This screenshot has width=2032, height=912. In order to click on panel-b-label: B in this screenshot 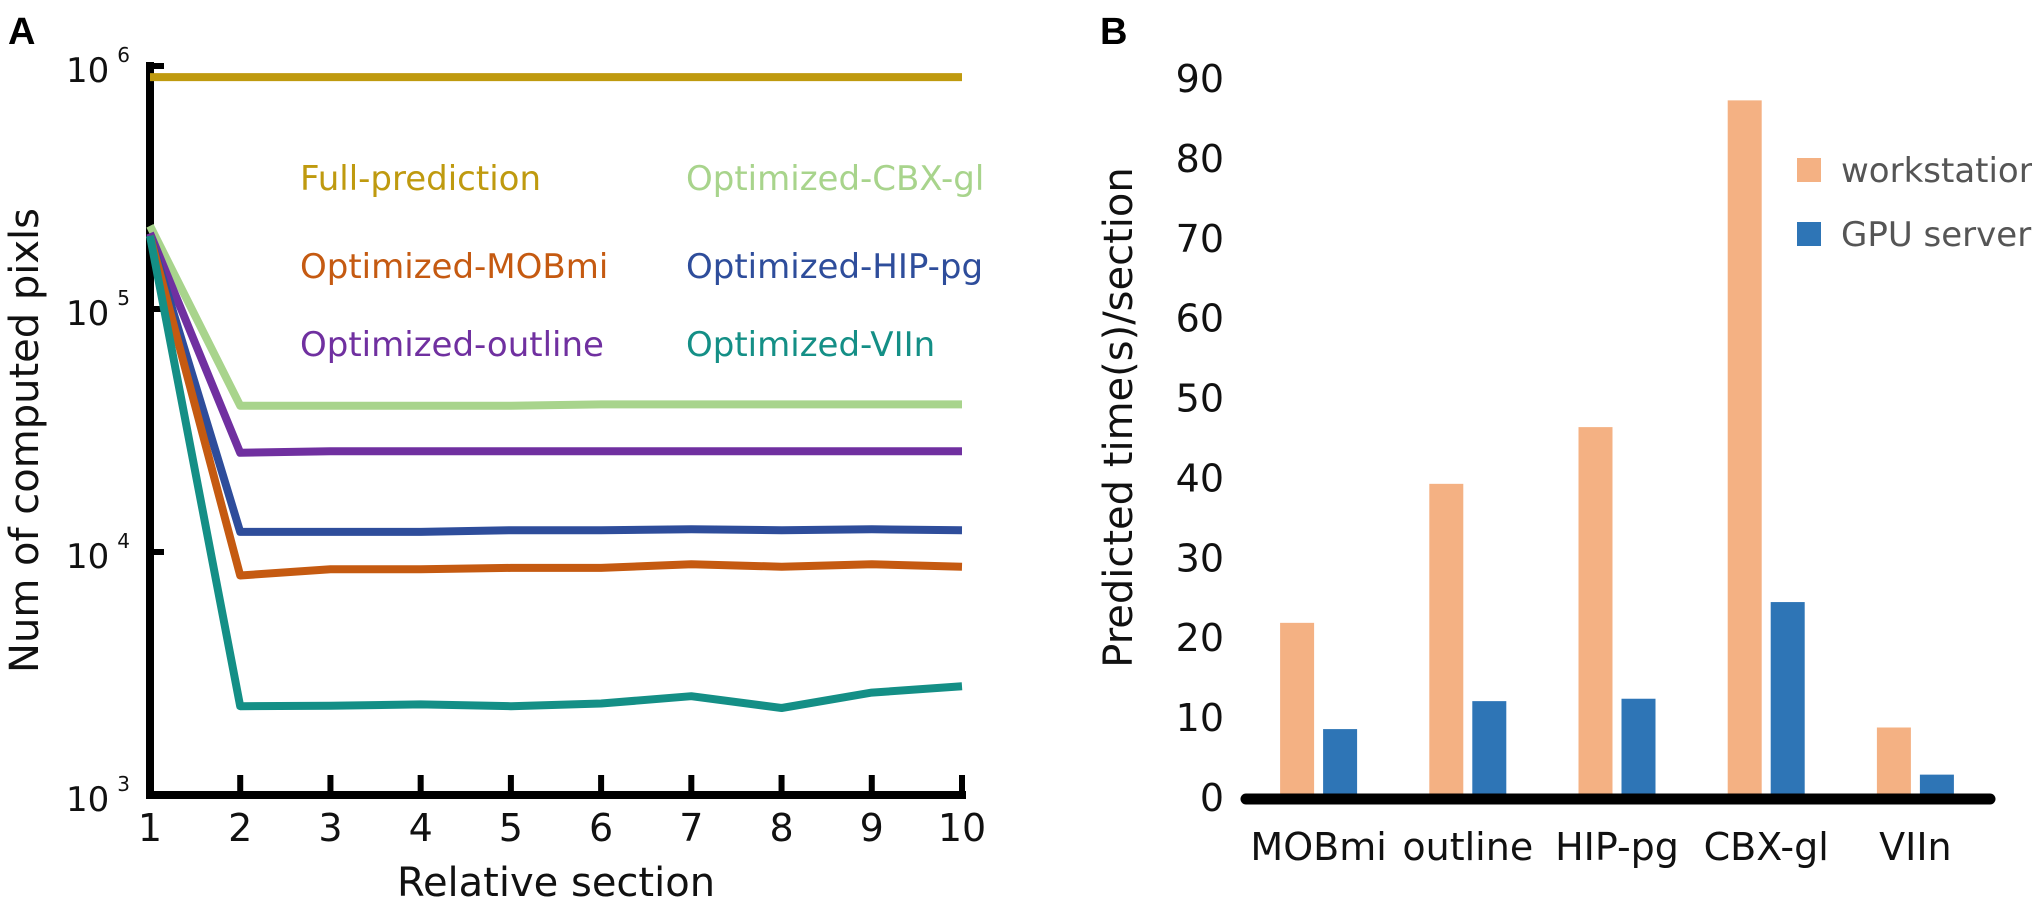, I will do `click(1113, 32)`.